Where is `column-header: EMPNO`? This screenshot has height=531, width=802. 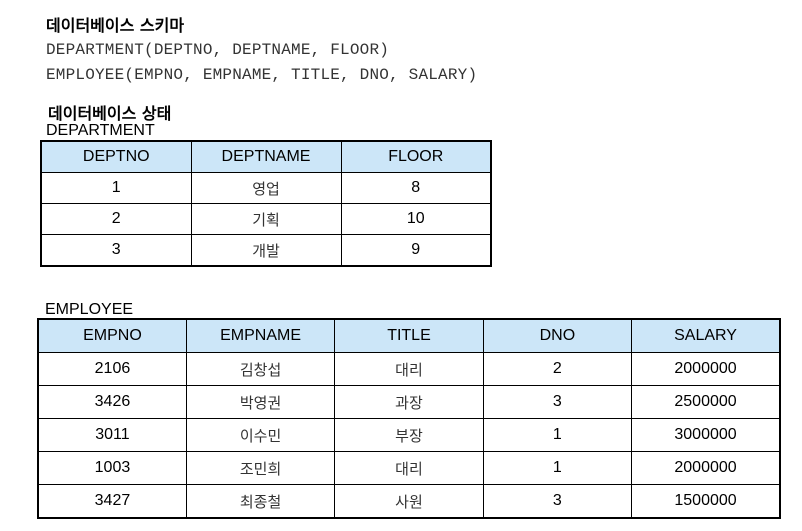
column-header: EMPNO is located at coordinates (112, 335).